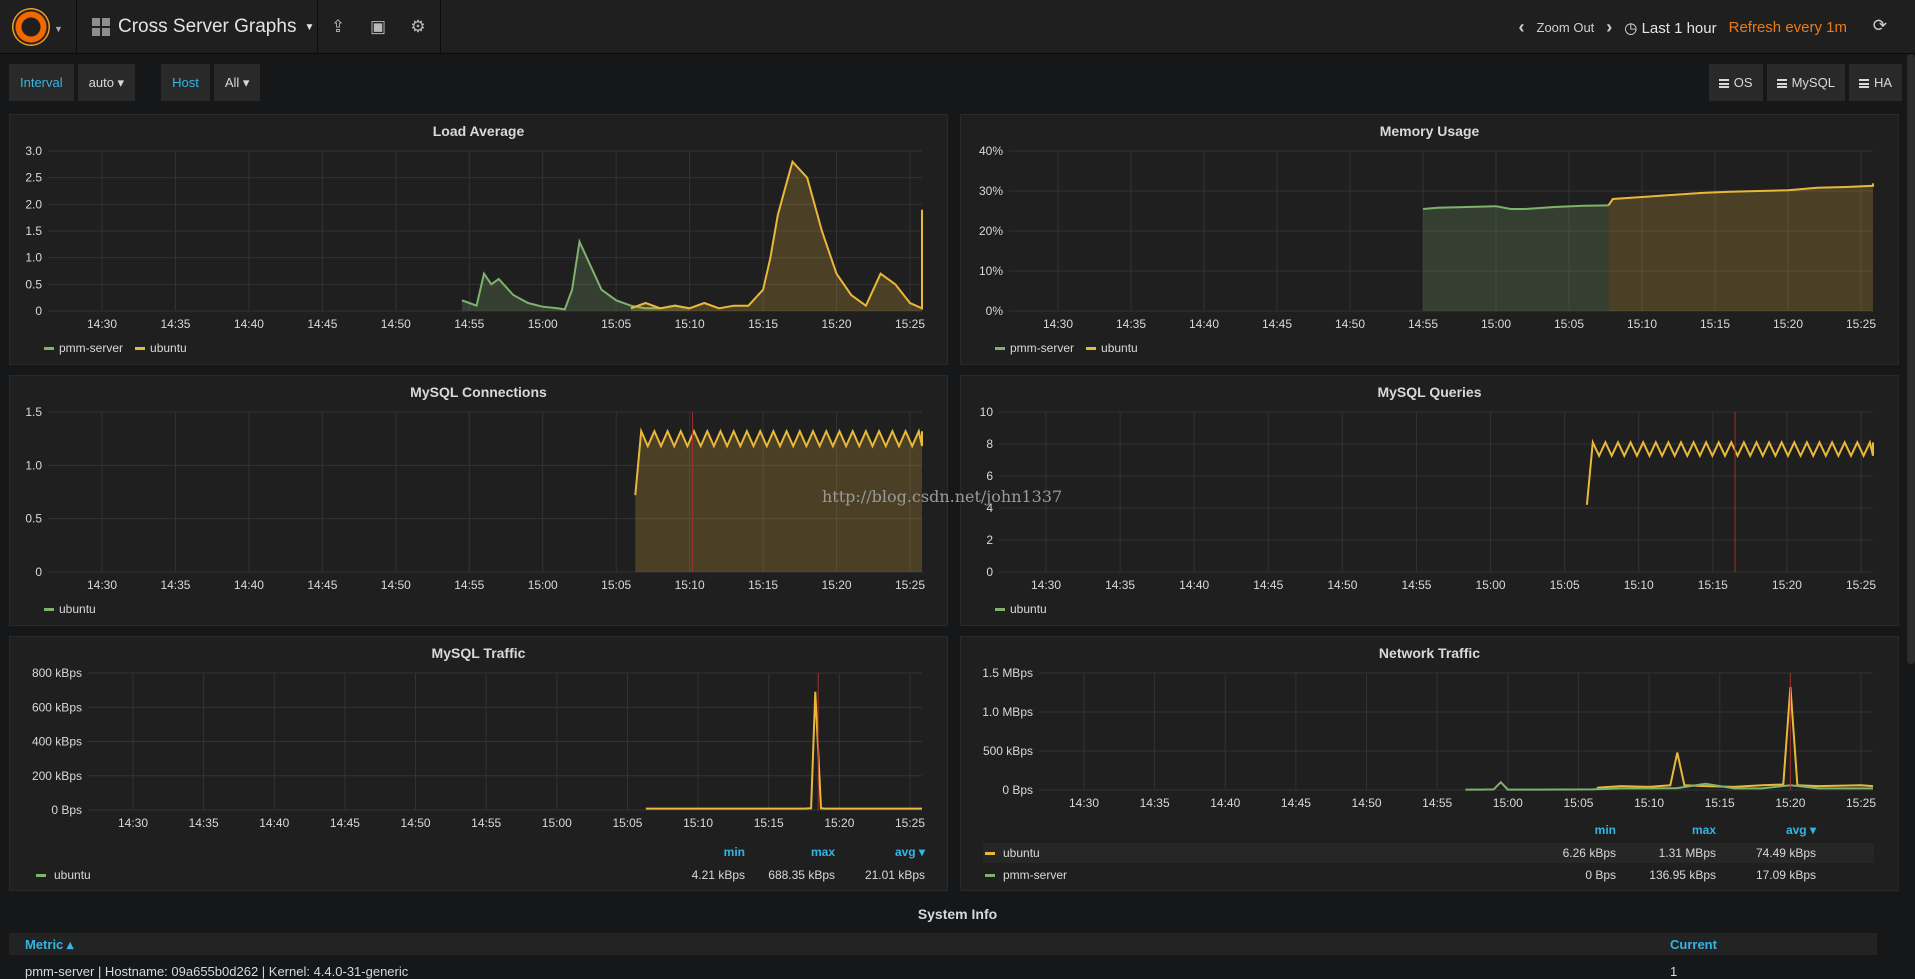 This screenshot has height=979, width=1915. I want to click on dashboard-title: Cross Server Graphs, so click(207, 26).